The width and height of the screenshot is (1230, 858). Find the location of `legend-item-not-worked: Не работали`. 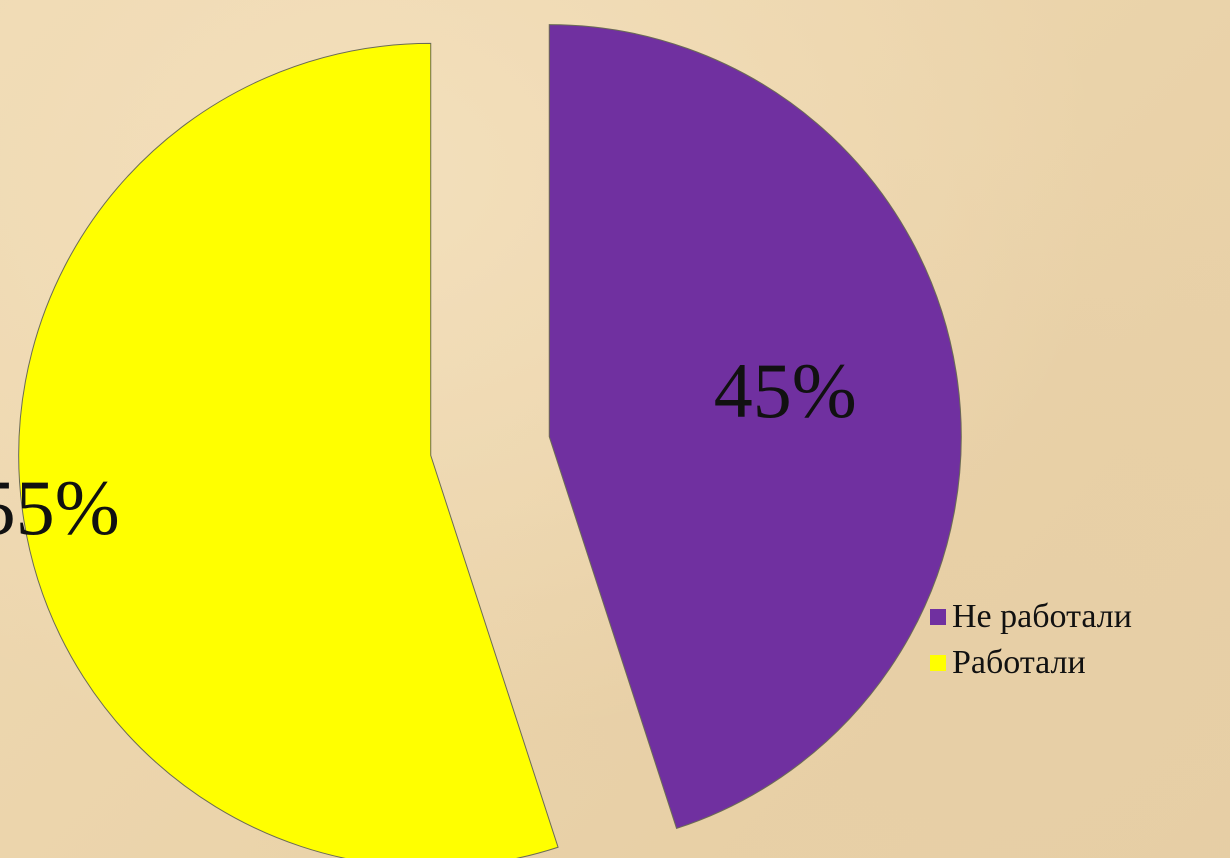

legend-item-not-worked: Не работали is located at coordinates (1079, 617).